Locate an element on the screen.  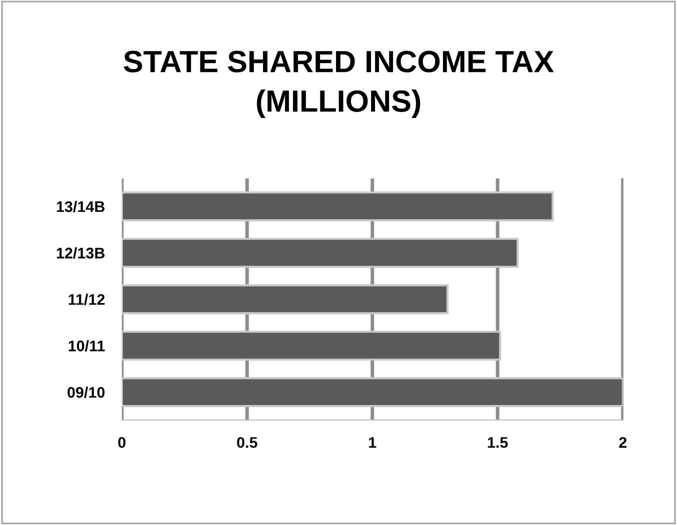
x-tick-label: 1 is located at coordinates (372, 442).